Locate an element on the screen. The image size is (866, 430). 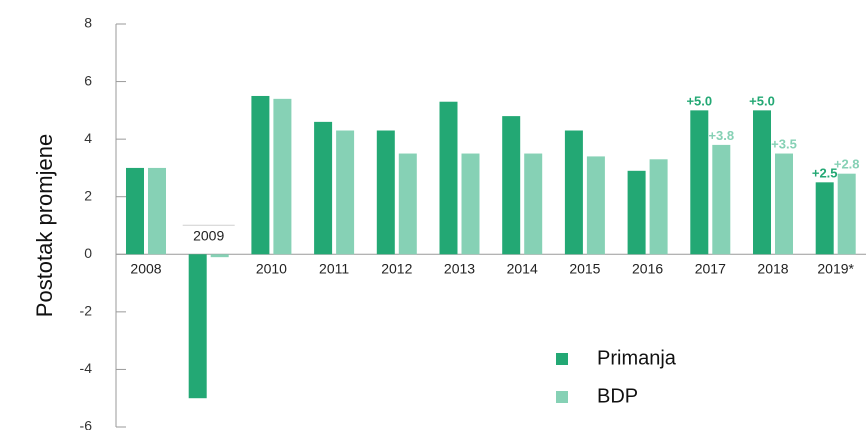
y-tick-label: 2 is located at coordinates (88, 195).